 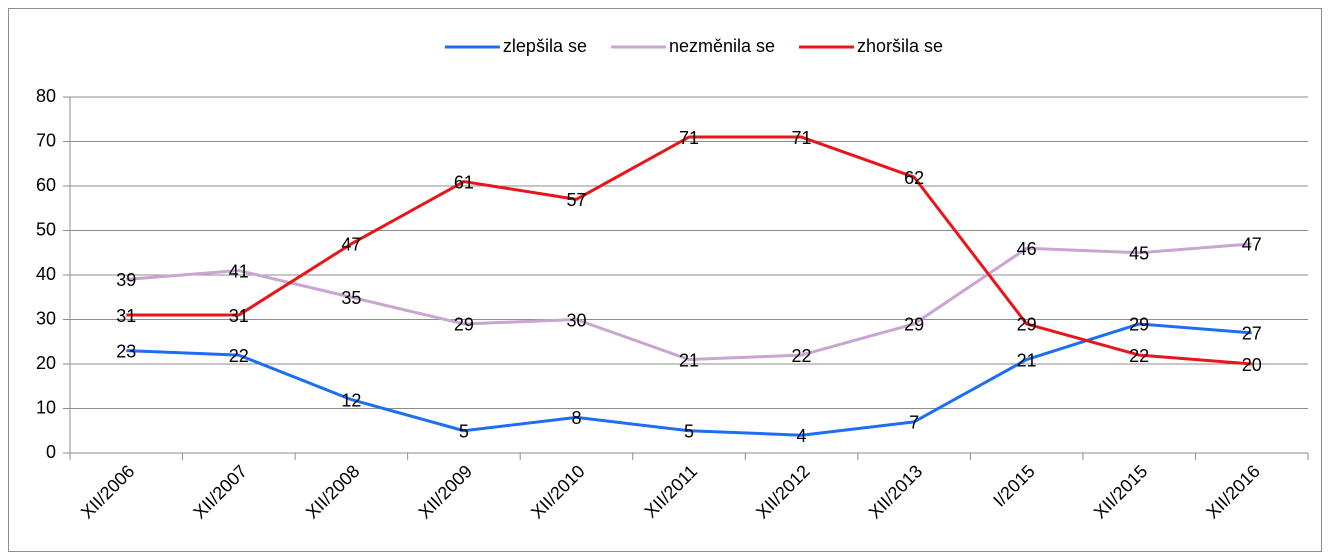 I want to click on data-label: 41, so click(x=239, y=271).